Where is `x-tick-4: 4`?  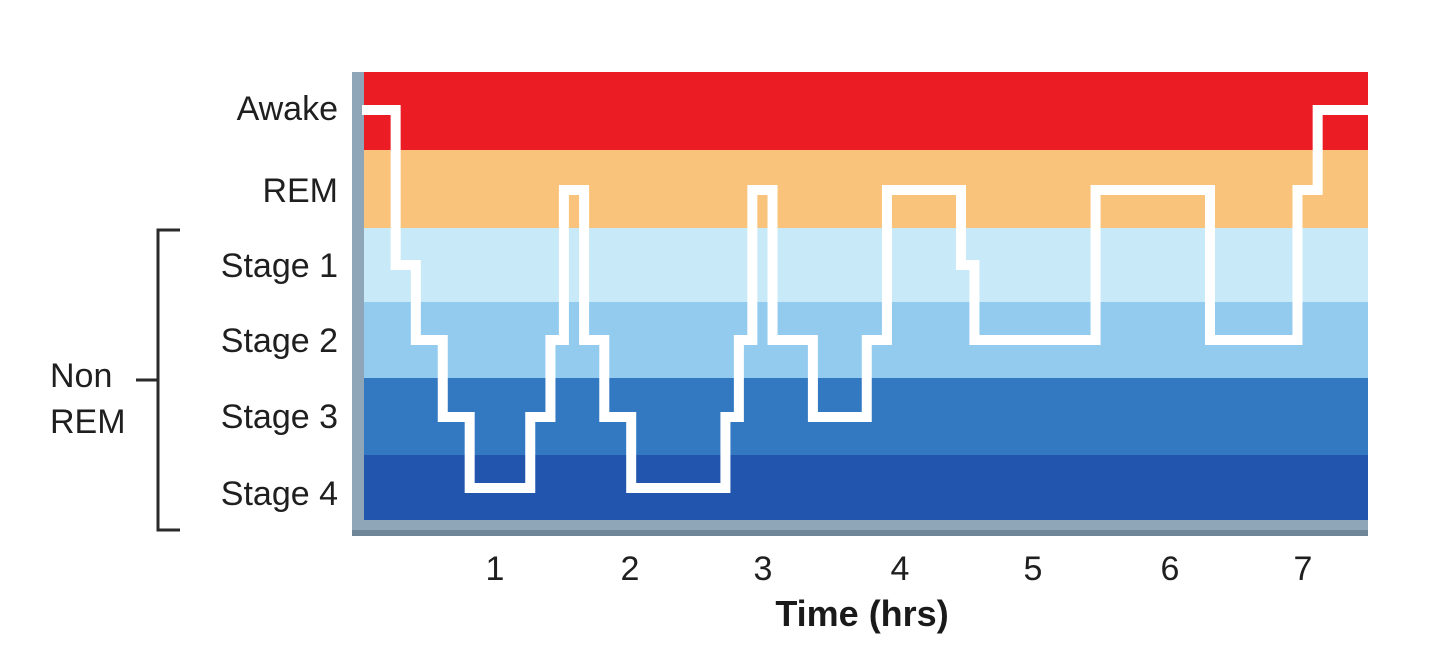
x-tick-4: 4 is located at coordinates (900, 569).